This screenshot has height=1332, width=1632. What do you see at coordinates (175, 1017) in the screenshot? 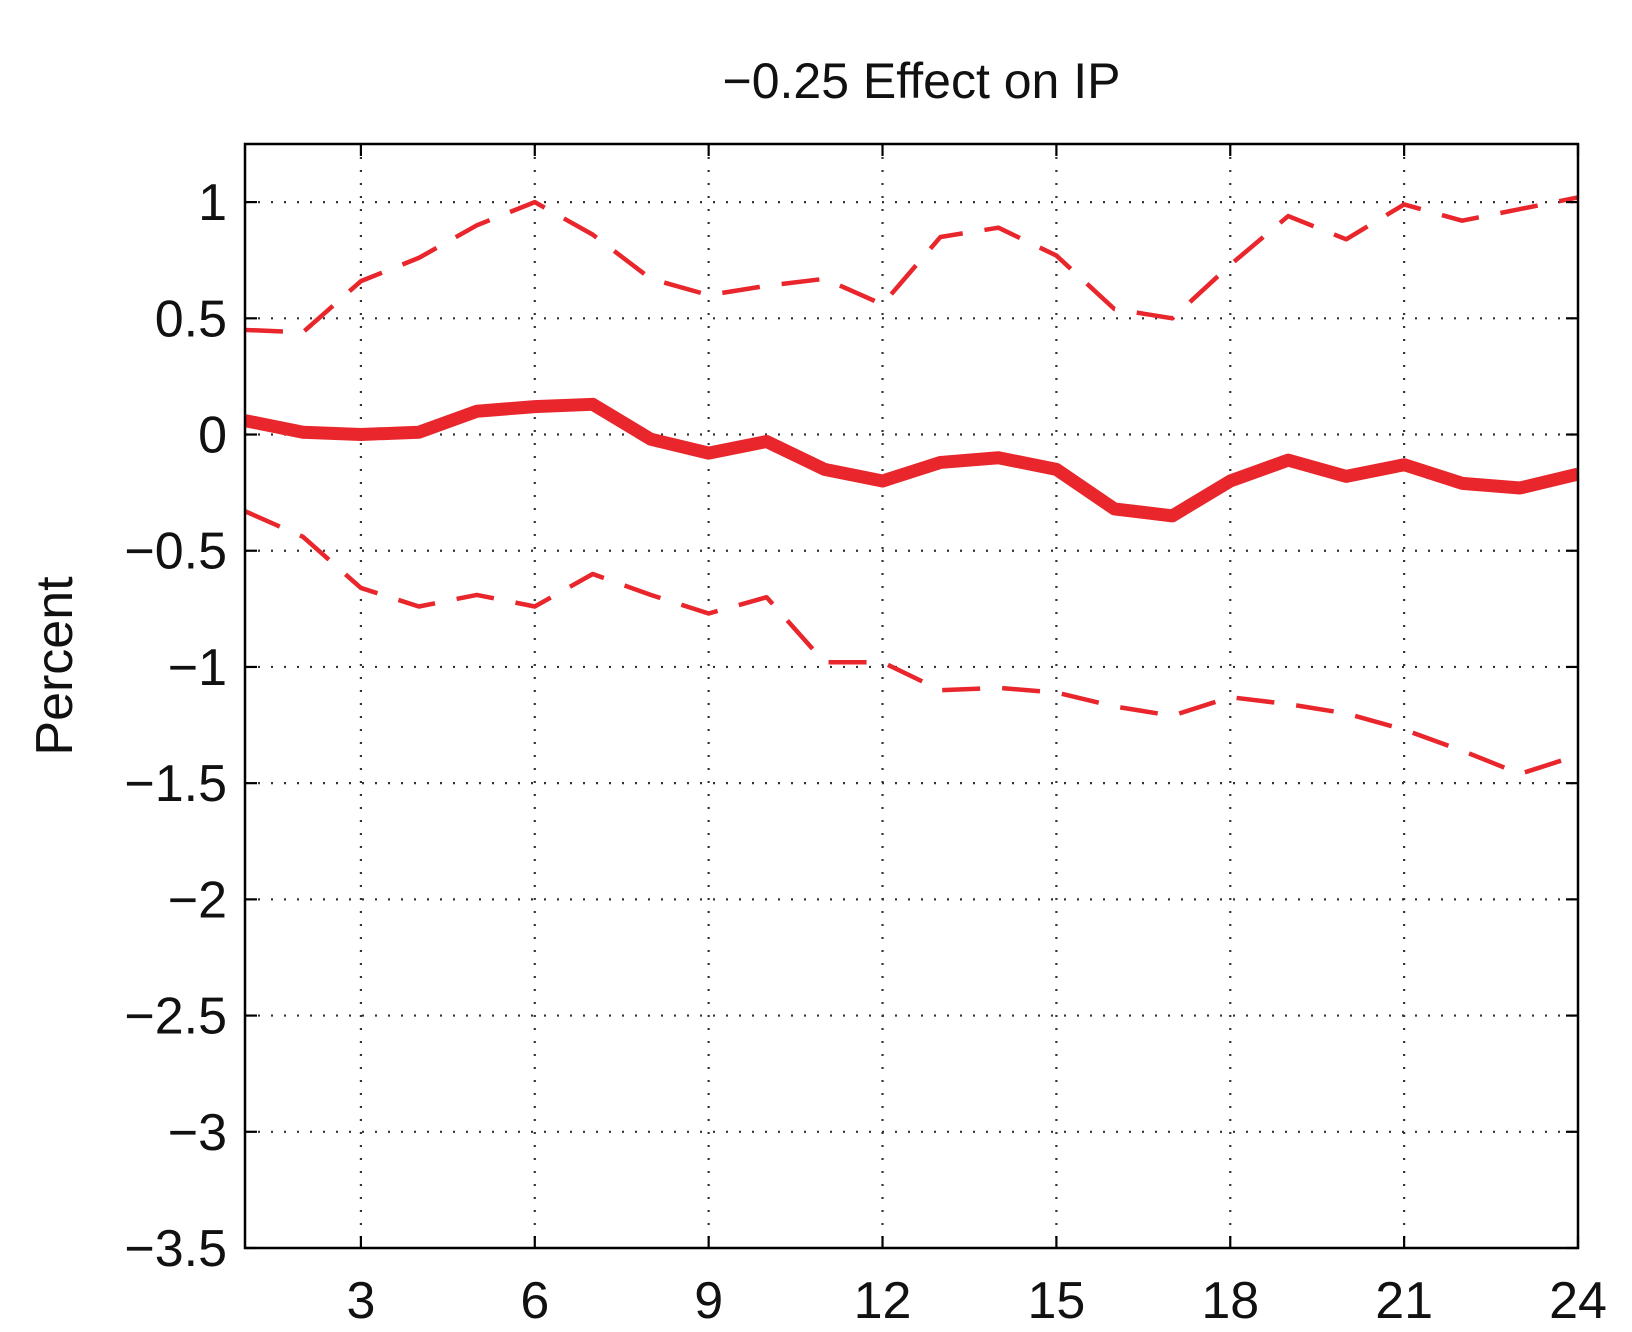
I see `y-tick-label: −2.5` at bounding box center [175, 1017].